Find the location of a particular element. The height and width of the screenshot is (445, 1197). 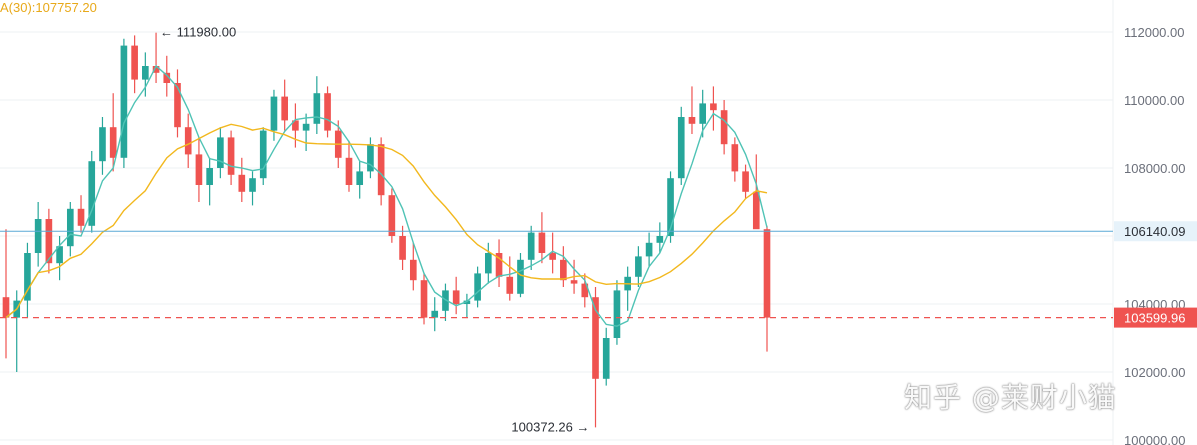

ref-price-tag is located at coordinates (1155, 231).